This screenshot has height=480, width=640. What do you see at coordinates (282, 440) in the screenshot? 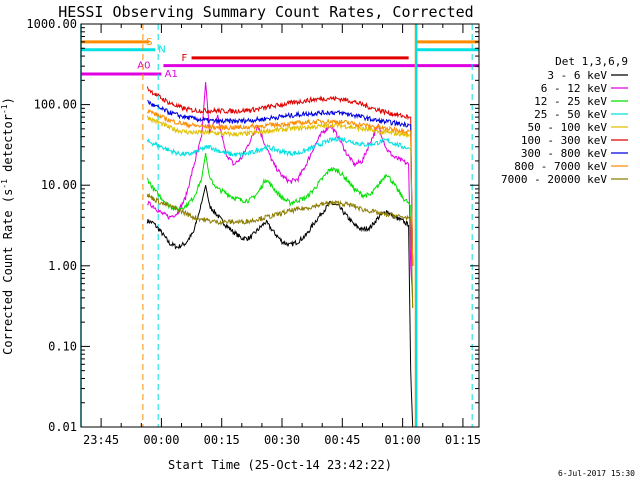
I see `x-tick-label: 00:30` at bounding box center [282, 440].